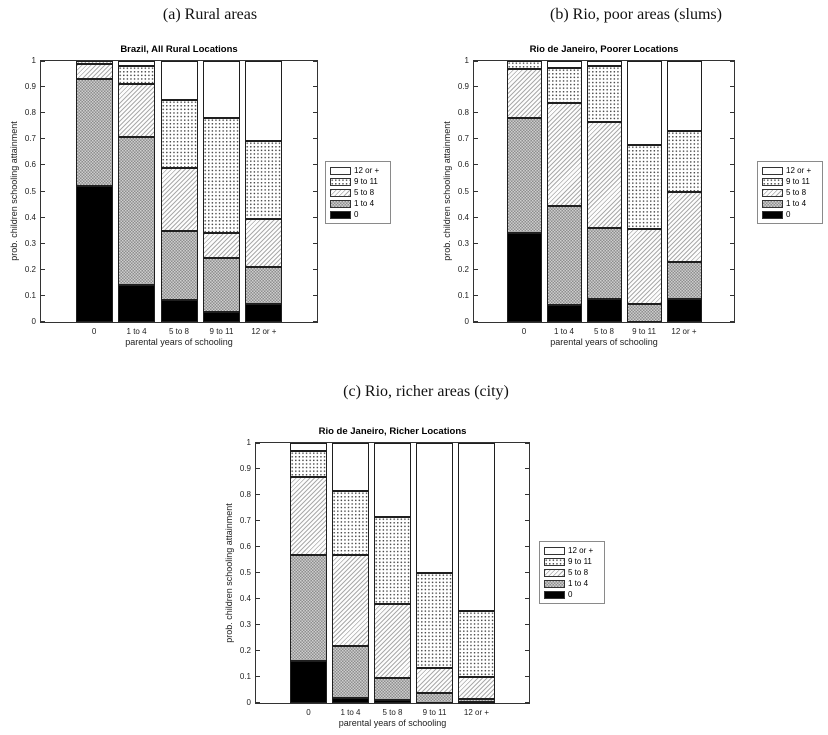 The width and height of the screenshot is (828, 735). I want to click on legend-label: 1 to 4, so click(796, 203).